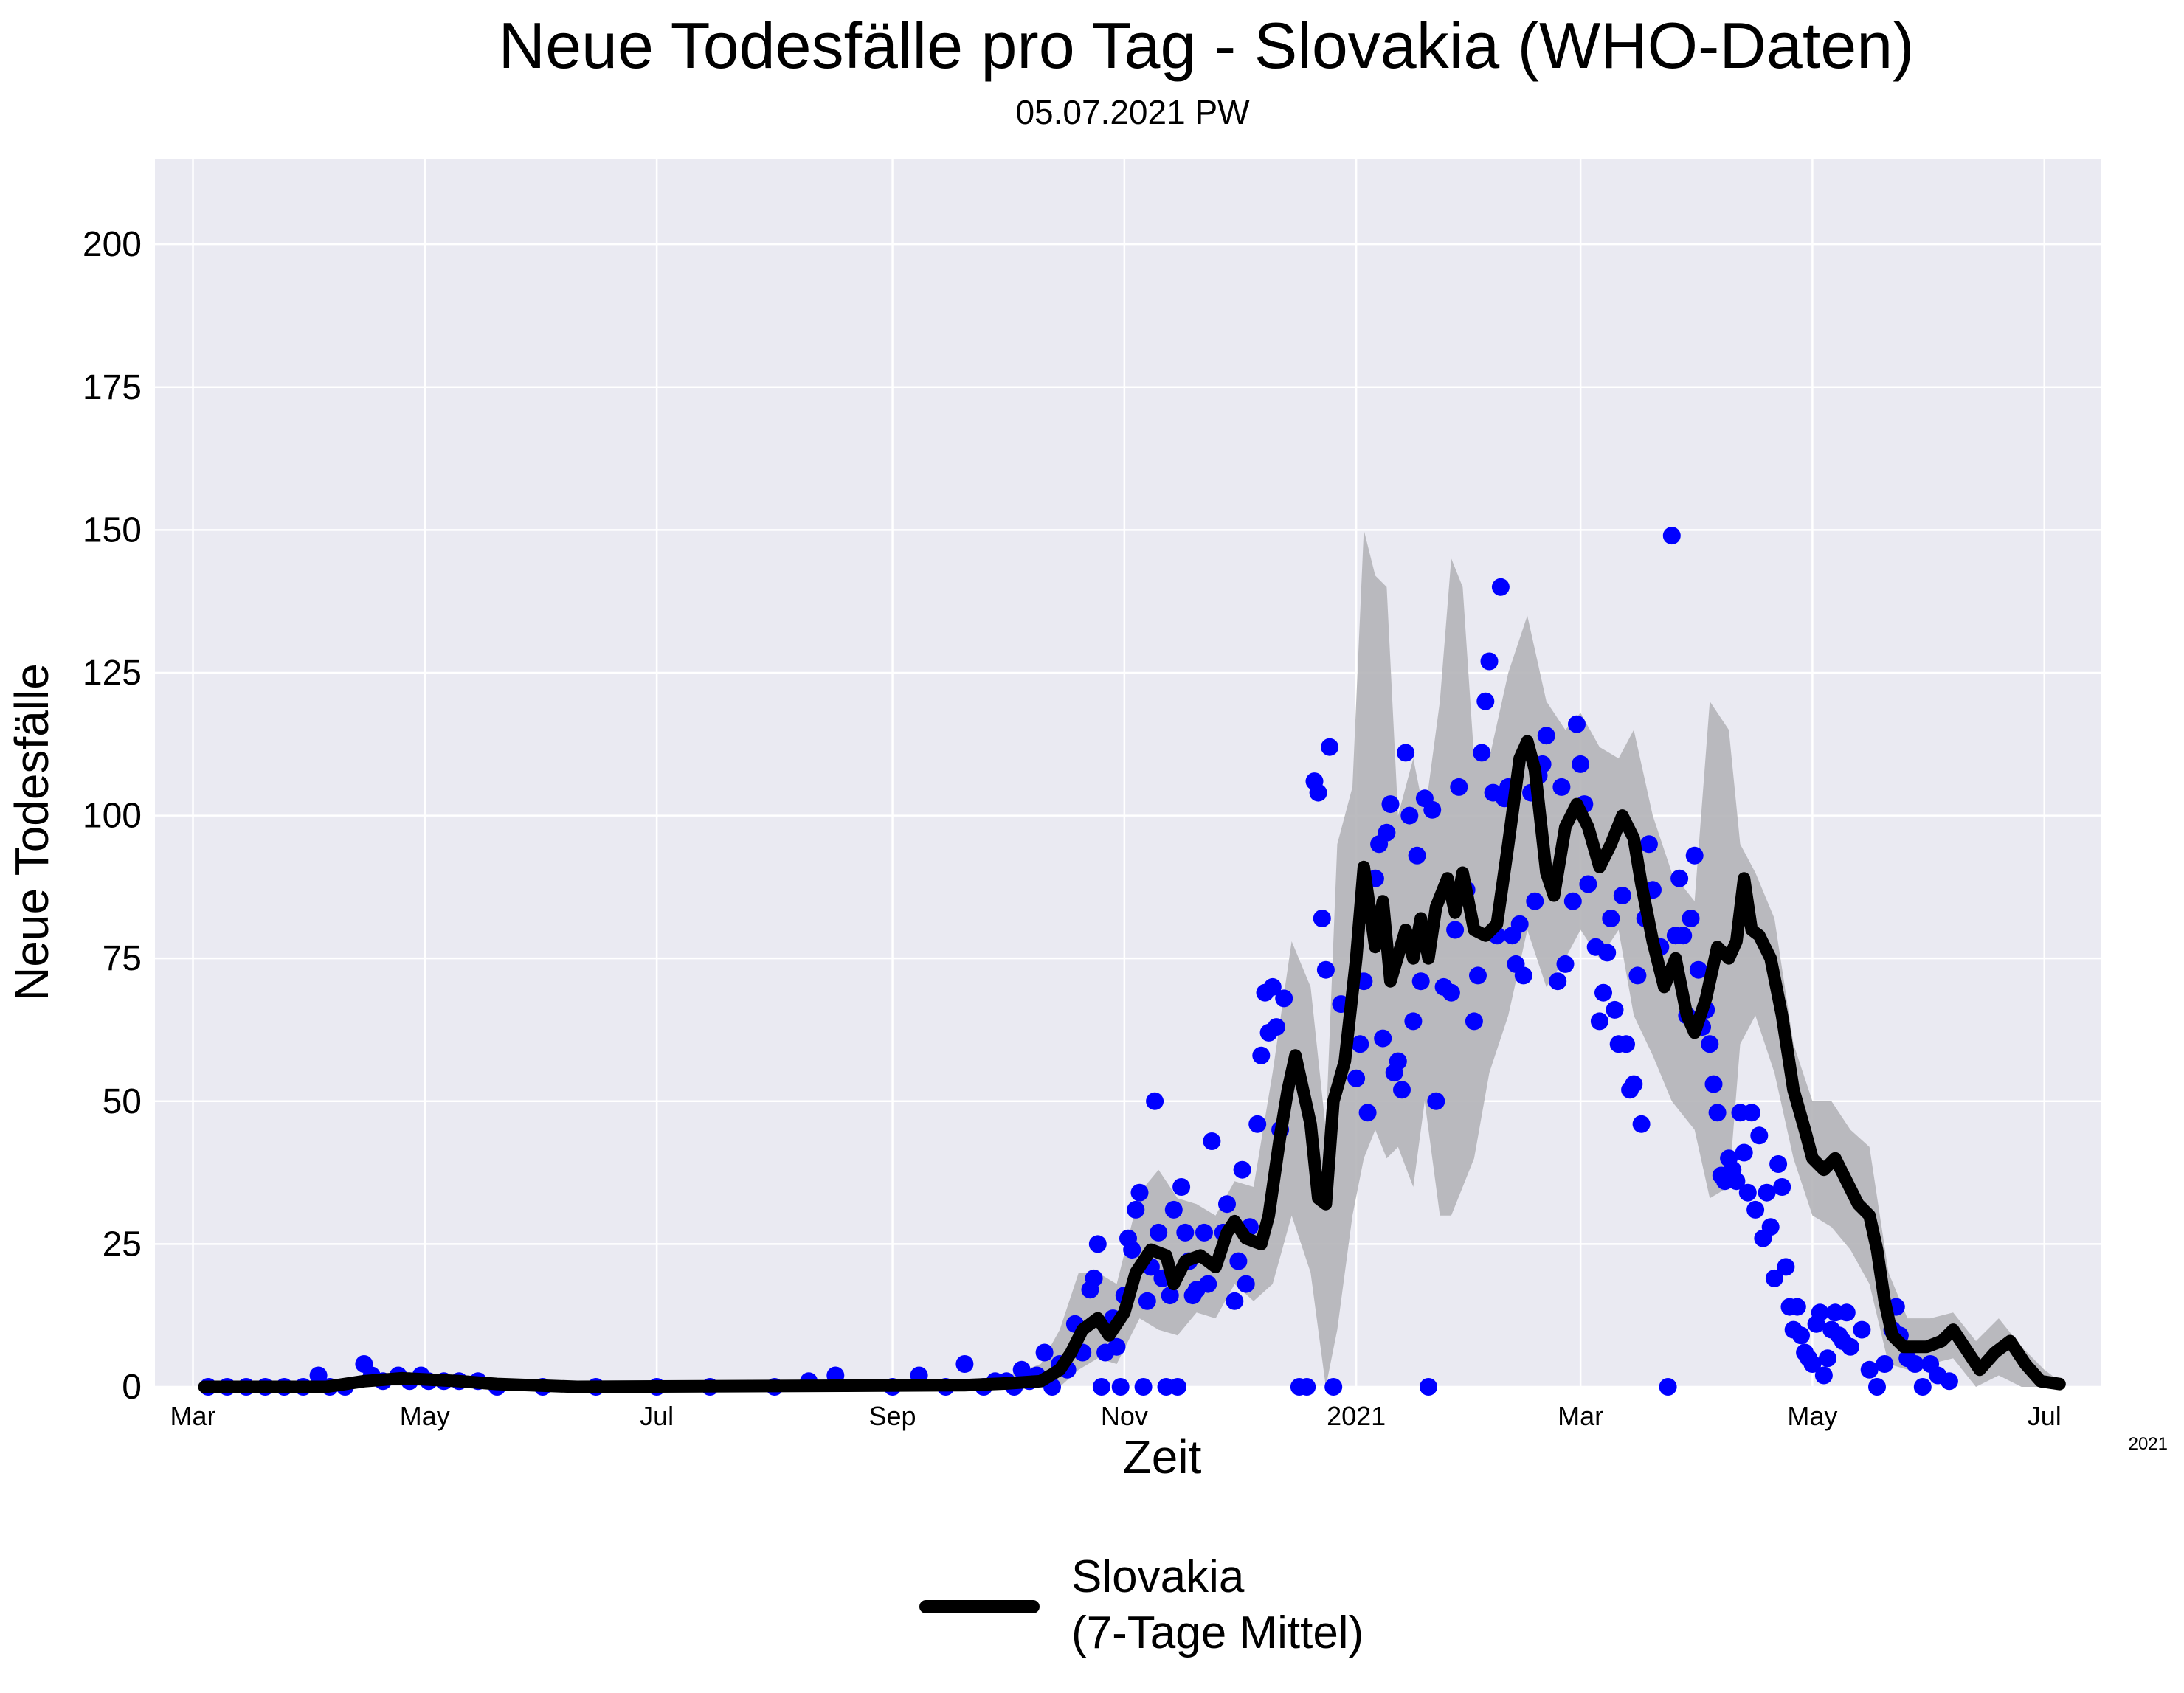 This screenshot has height=1693, width=2184. Describe the element at coordinates (112, 244) in the screenshot. I see `y-tick-label: 200` at that location.